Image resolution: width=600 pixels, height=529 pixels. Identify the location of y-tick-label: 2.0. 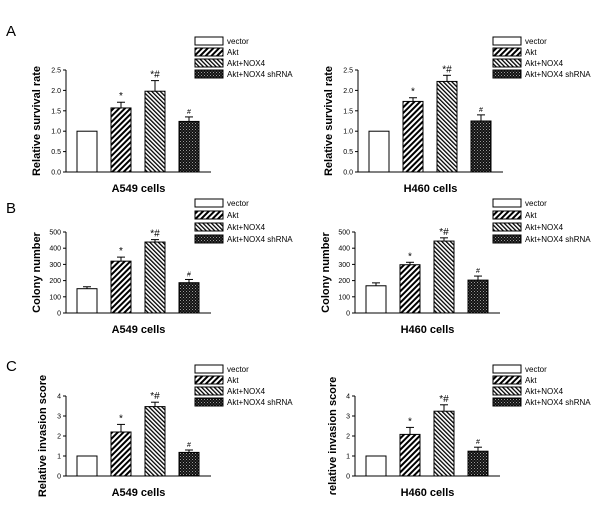
(56, 91).